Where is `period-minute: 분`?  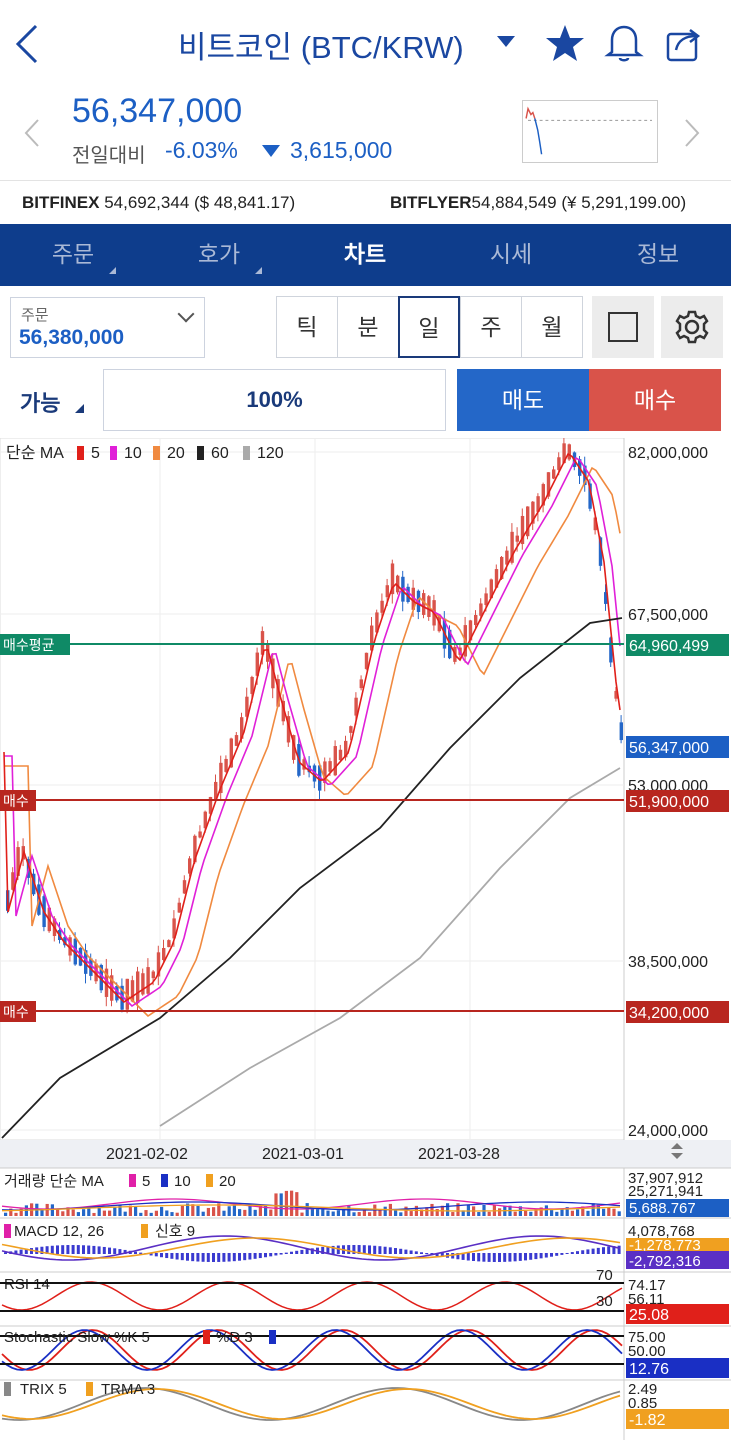
period-minute: 분 is located at coordinates (368, 327).